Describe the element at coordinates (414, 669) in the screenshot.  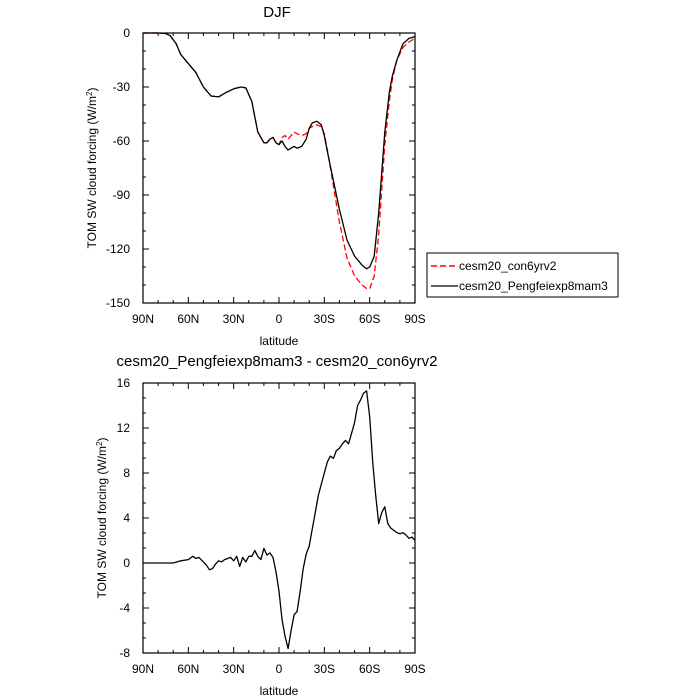
I see `bottom-x-tick-label: 90S` at that location.